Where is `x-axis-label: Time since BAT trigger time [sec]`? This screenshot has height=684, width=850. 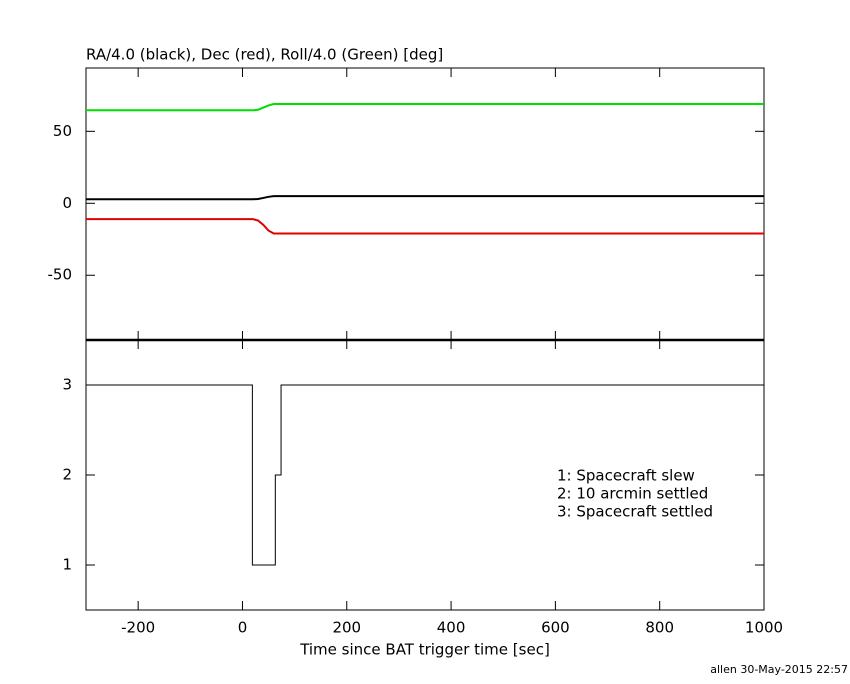
x-axis-label: Time since BAT trigger time [sec] is located at coordinates (424, 650).